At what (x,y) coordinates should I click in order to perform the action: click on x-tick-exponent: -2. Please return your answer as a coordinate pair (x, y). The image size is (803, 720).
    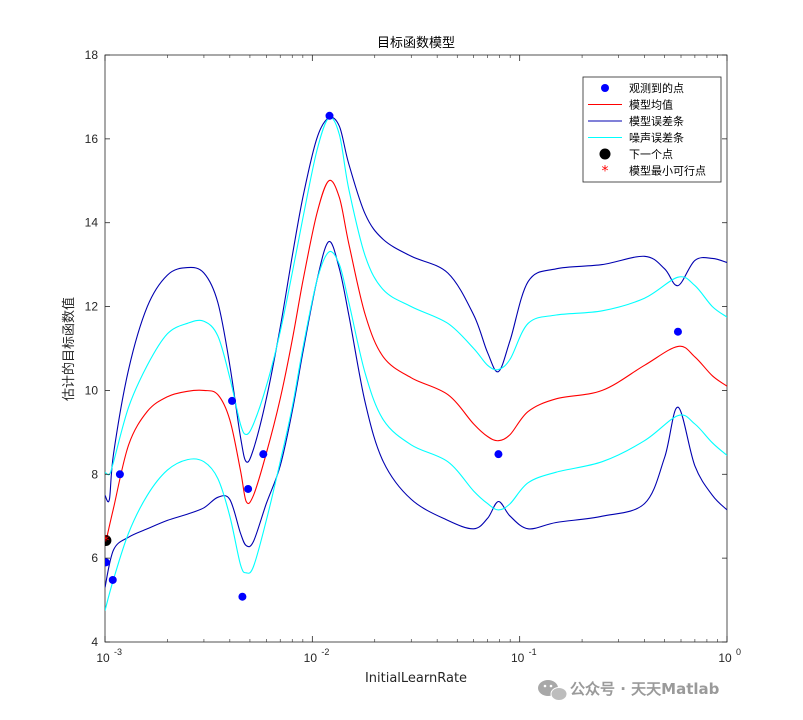
    Looking at the image, I should click on (325, 652).